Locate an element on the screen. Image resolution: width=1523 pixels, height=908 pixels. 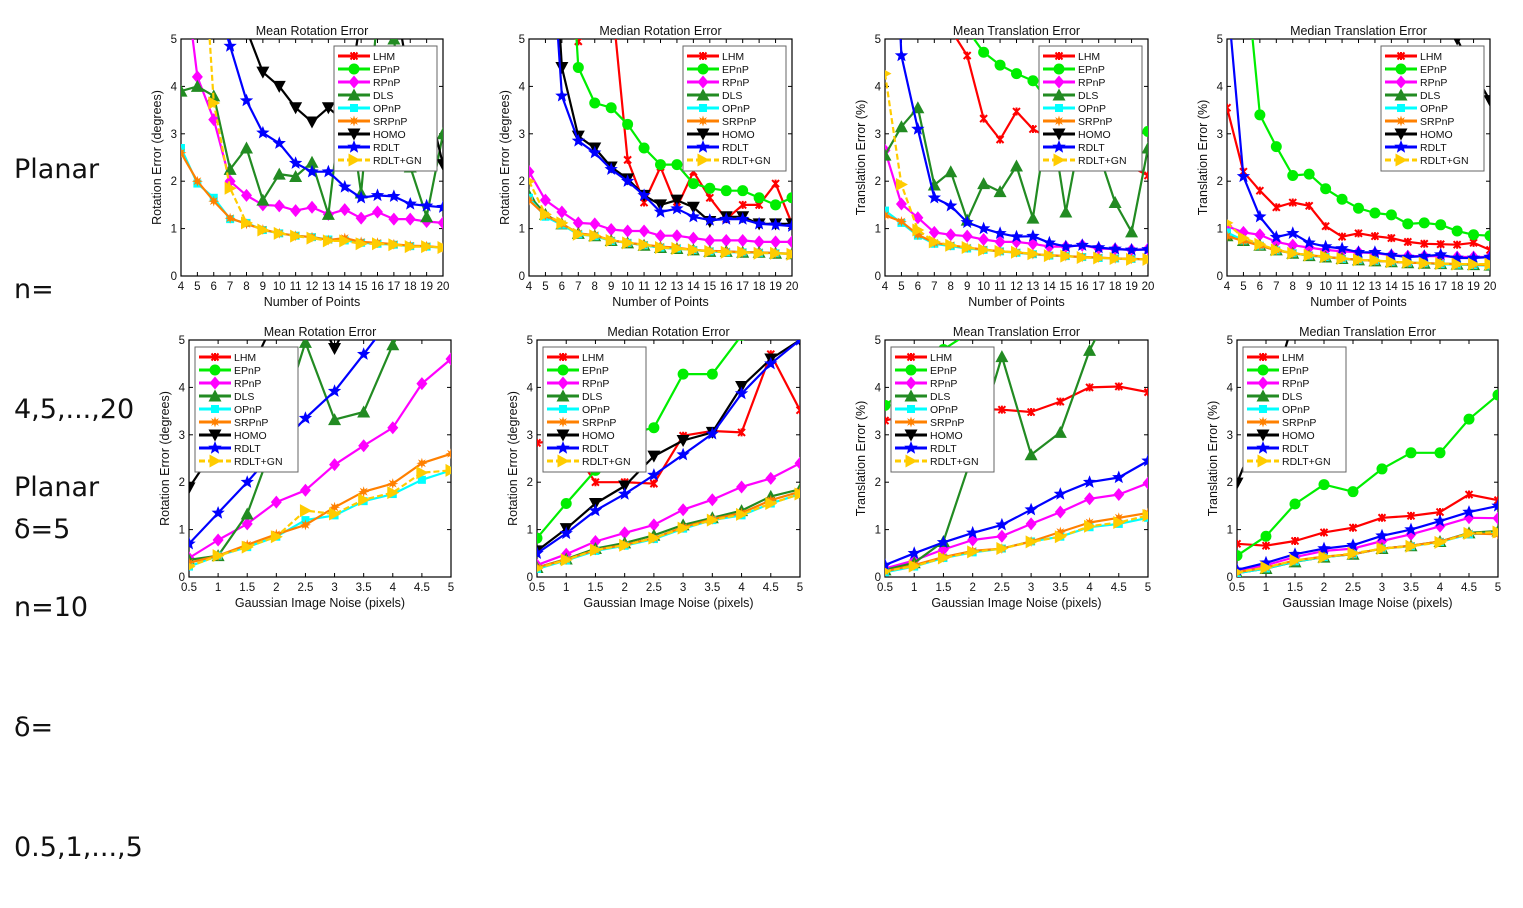
row-label-varying-points: Planar n= 4,5,...,20 δ=5 is located at coordinates (74, 330).